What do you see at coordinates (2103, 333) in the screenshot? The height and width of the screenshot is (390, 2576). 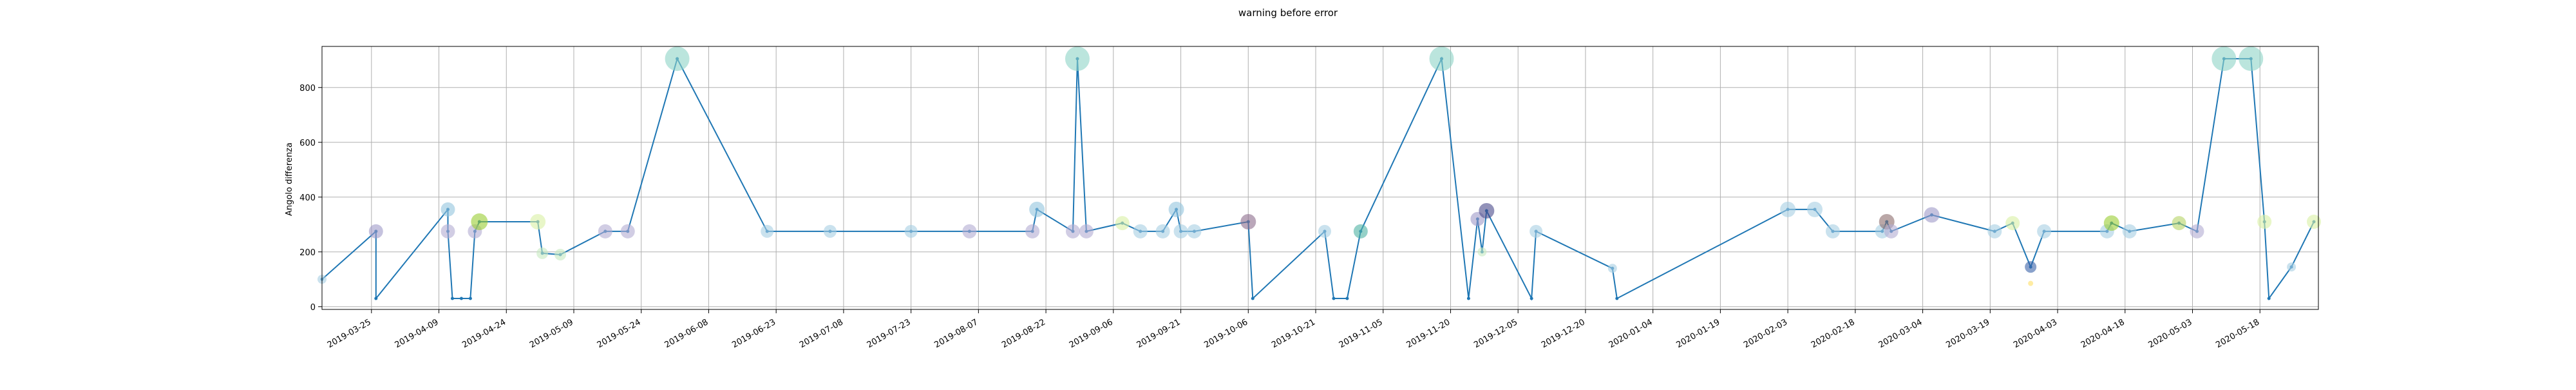 I see `x-tick-label: 2020-04-18` at bounding box center [2103, 333].